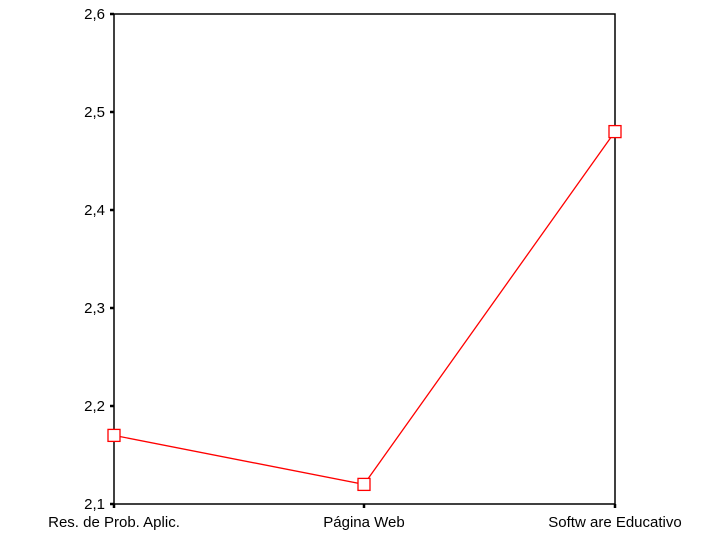  I want to click on y-tick-label: 2,4, so click(94, 210).